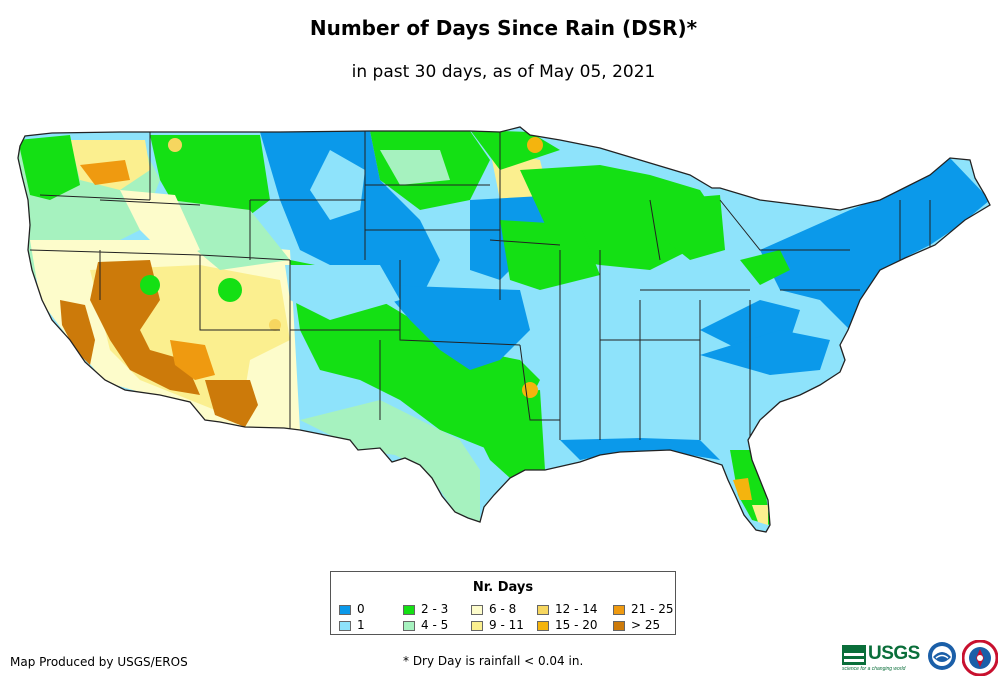 This screenshot has height=691, width=1007. Describe the element at coordinates (503, 609) in the screenshot. I see `legend-label: 6 - 8` at that location.